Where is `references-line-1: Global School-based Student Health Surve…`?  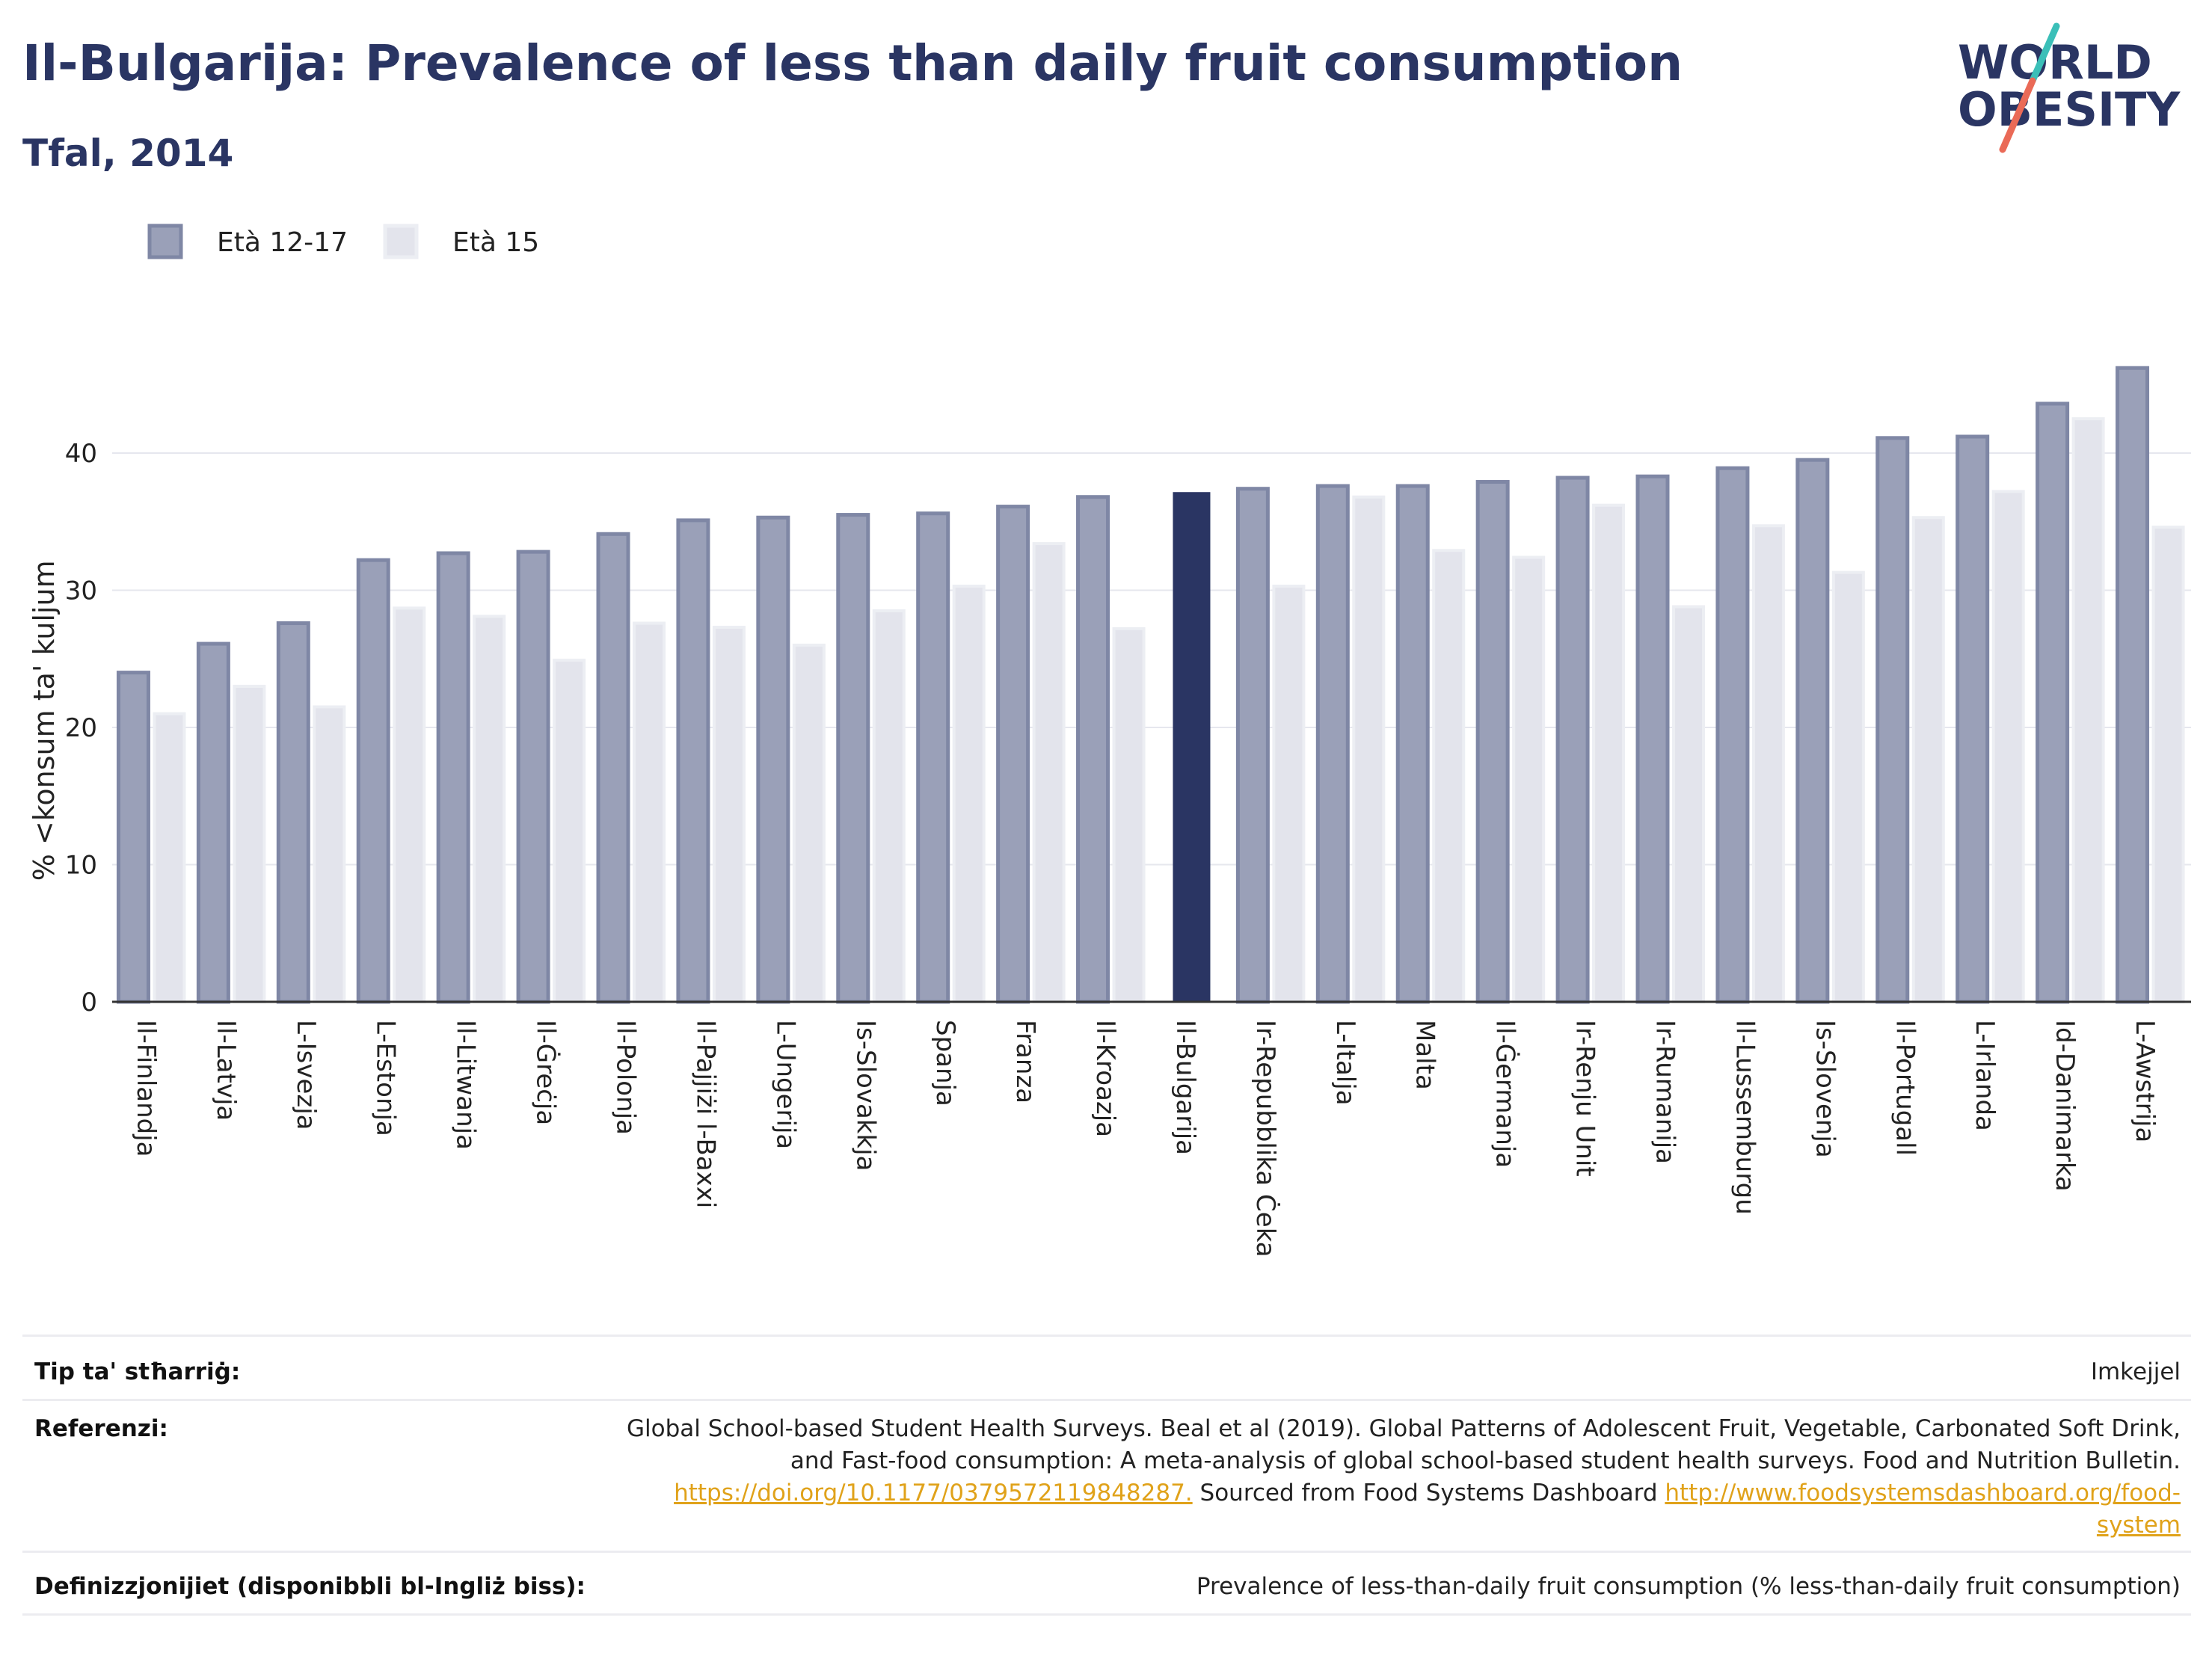 references-line-1: Global School-based Student Health Surve… is located at coordinates (1404, 1428).